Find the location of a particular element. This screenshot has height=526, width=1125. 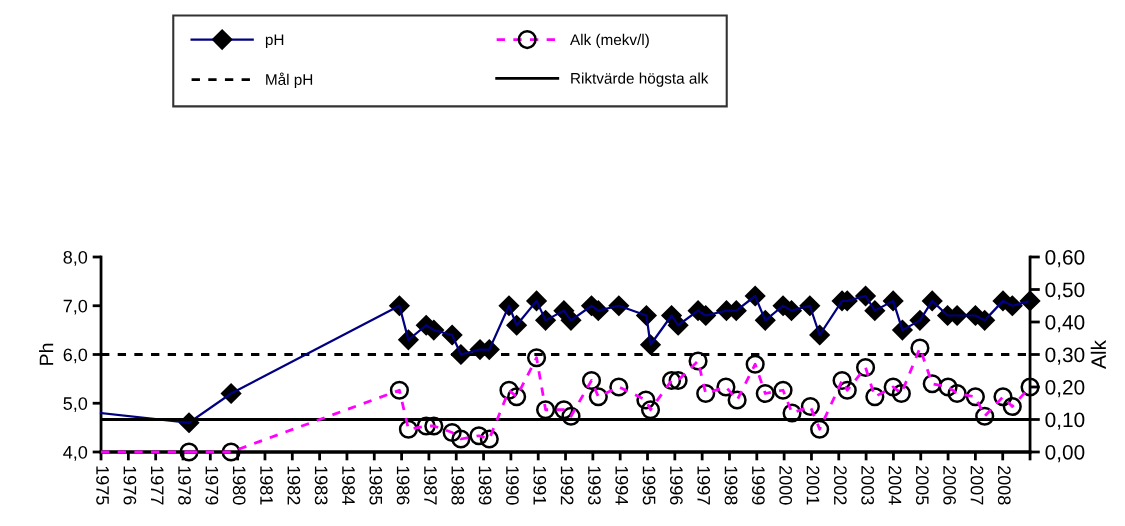

x-tick-label: 2000 is located at coordinates (786, 485).